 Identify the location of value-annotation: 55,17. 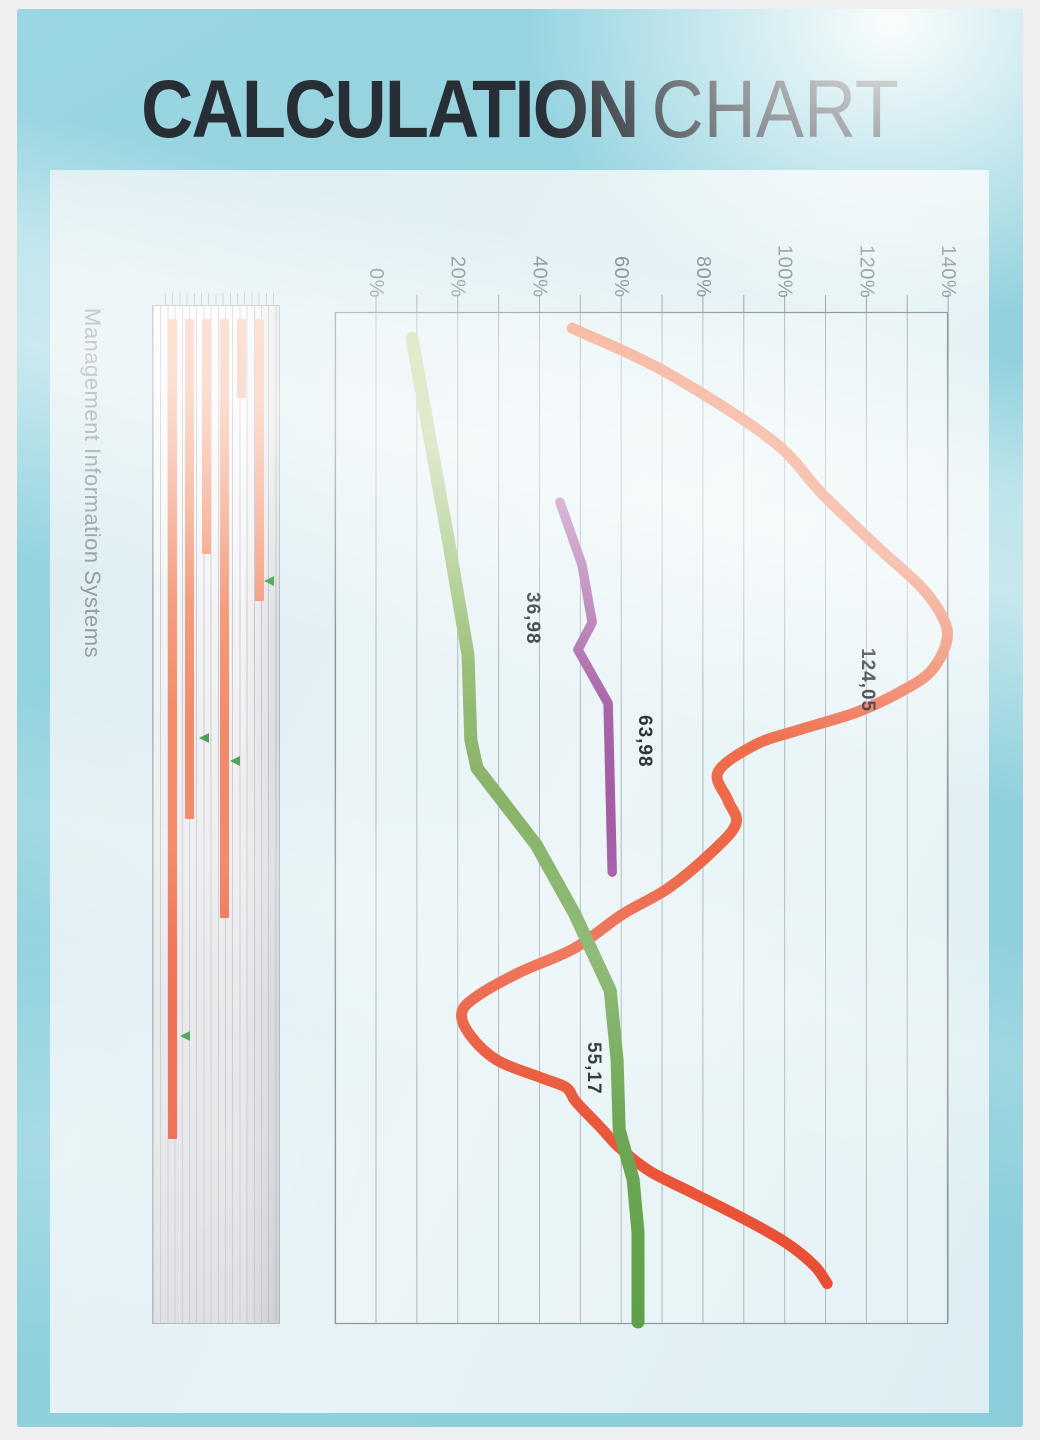
(594, 1068).